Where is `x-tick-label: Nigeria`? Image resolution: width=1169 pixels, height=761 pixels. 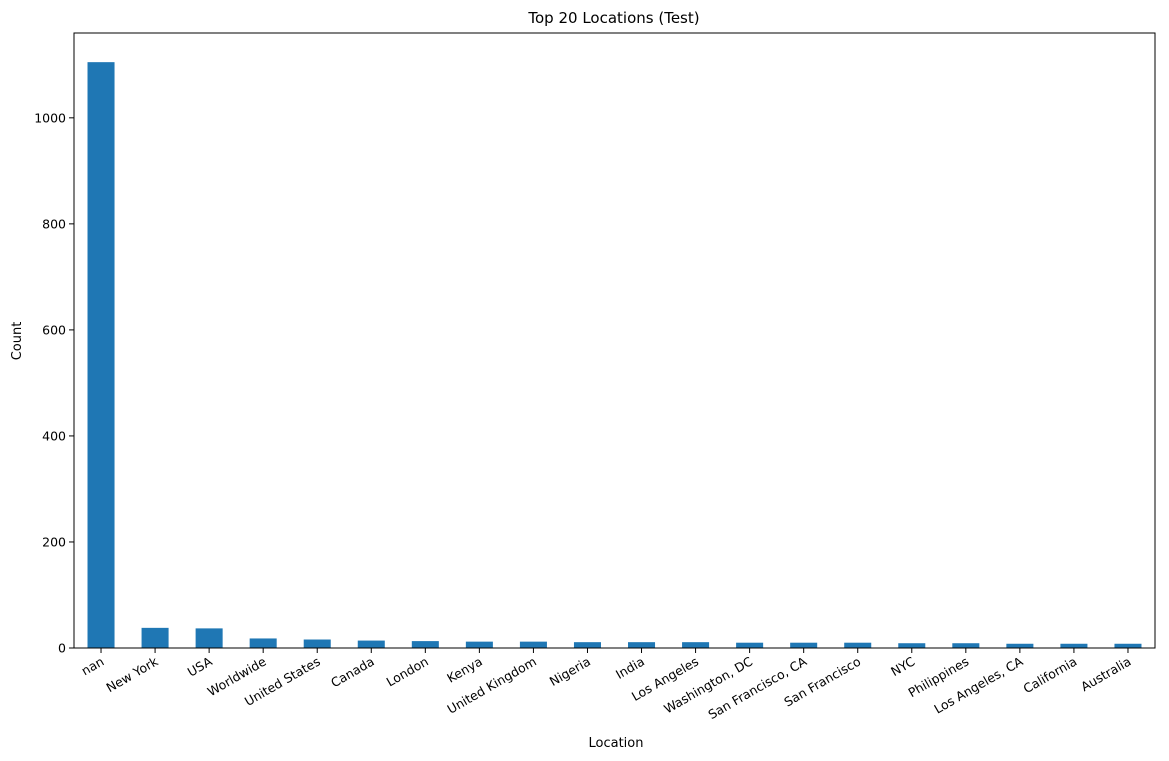
x-tick-label: Nigeria is located at coordinates (570, 671).